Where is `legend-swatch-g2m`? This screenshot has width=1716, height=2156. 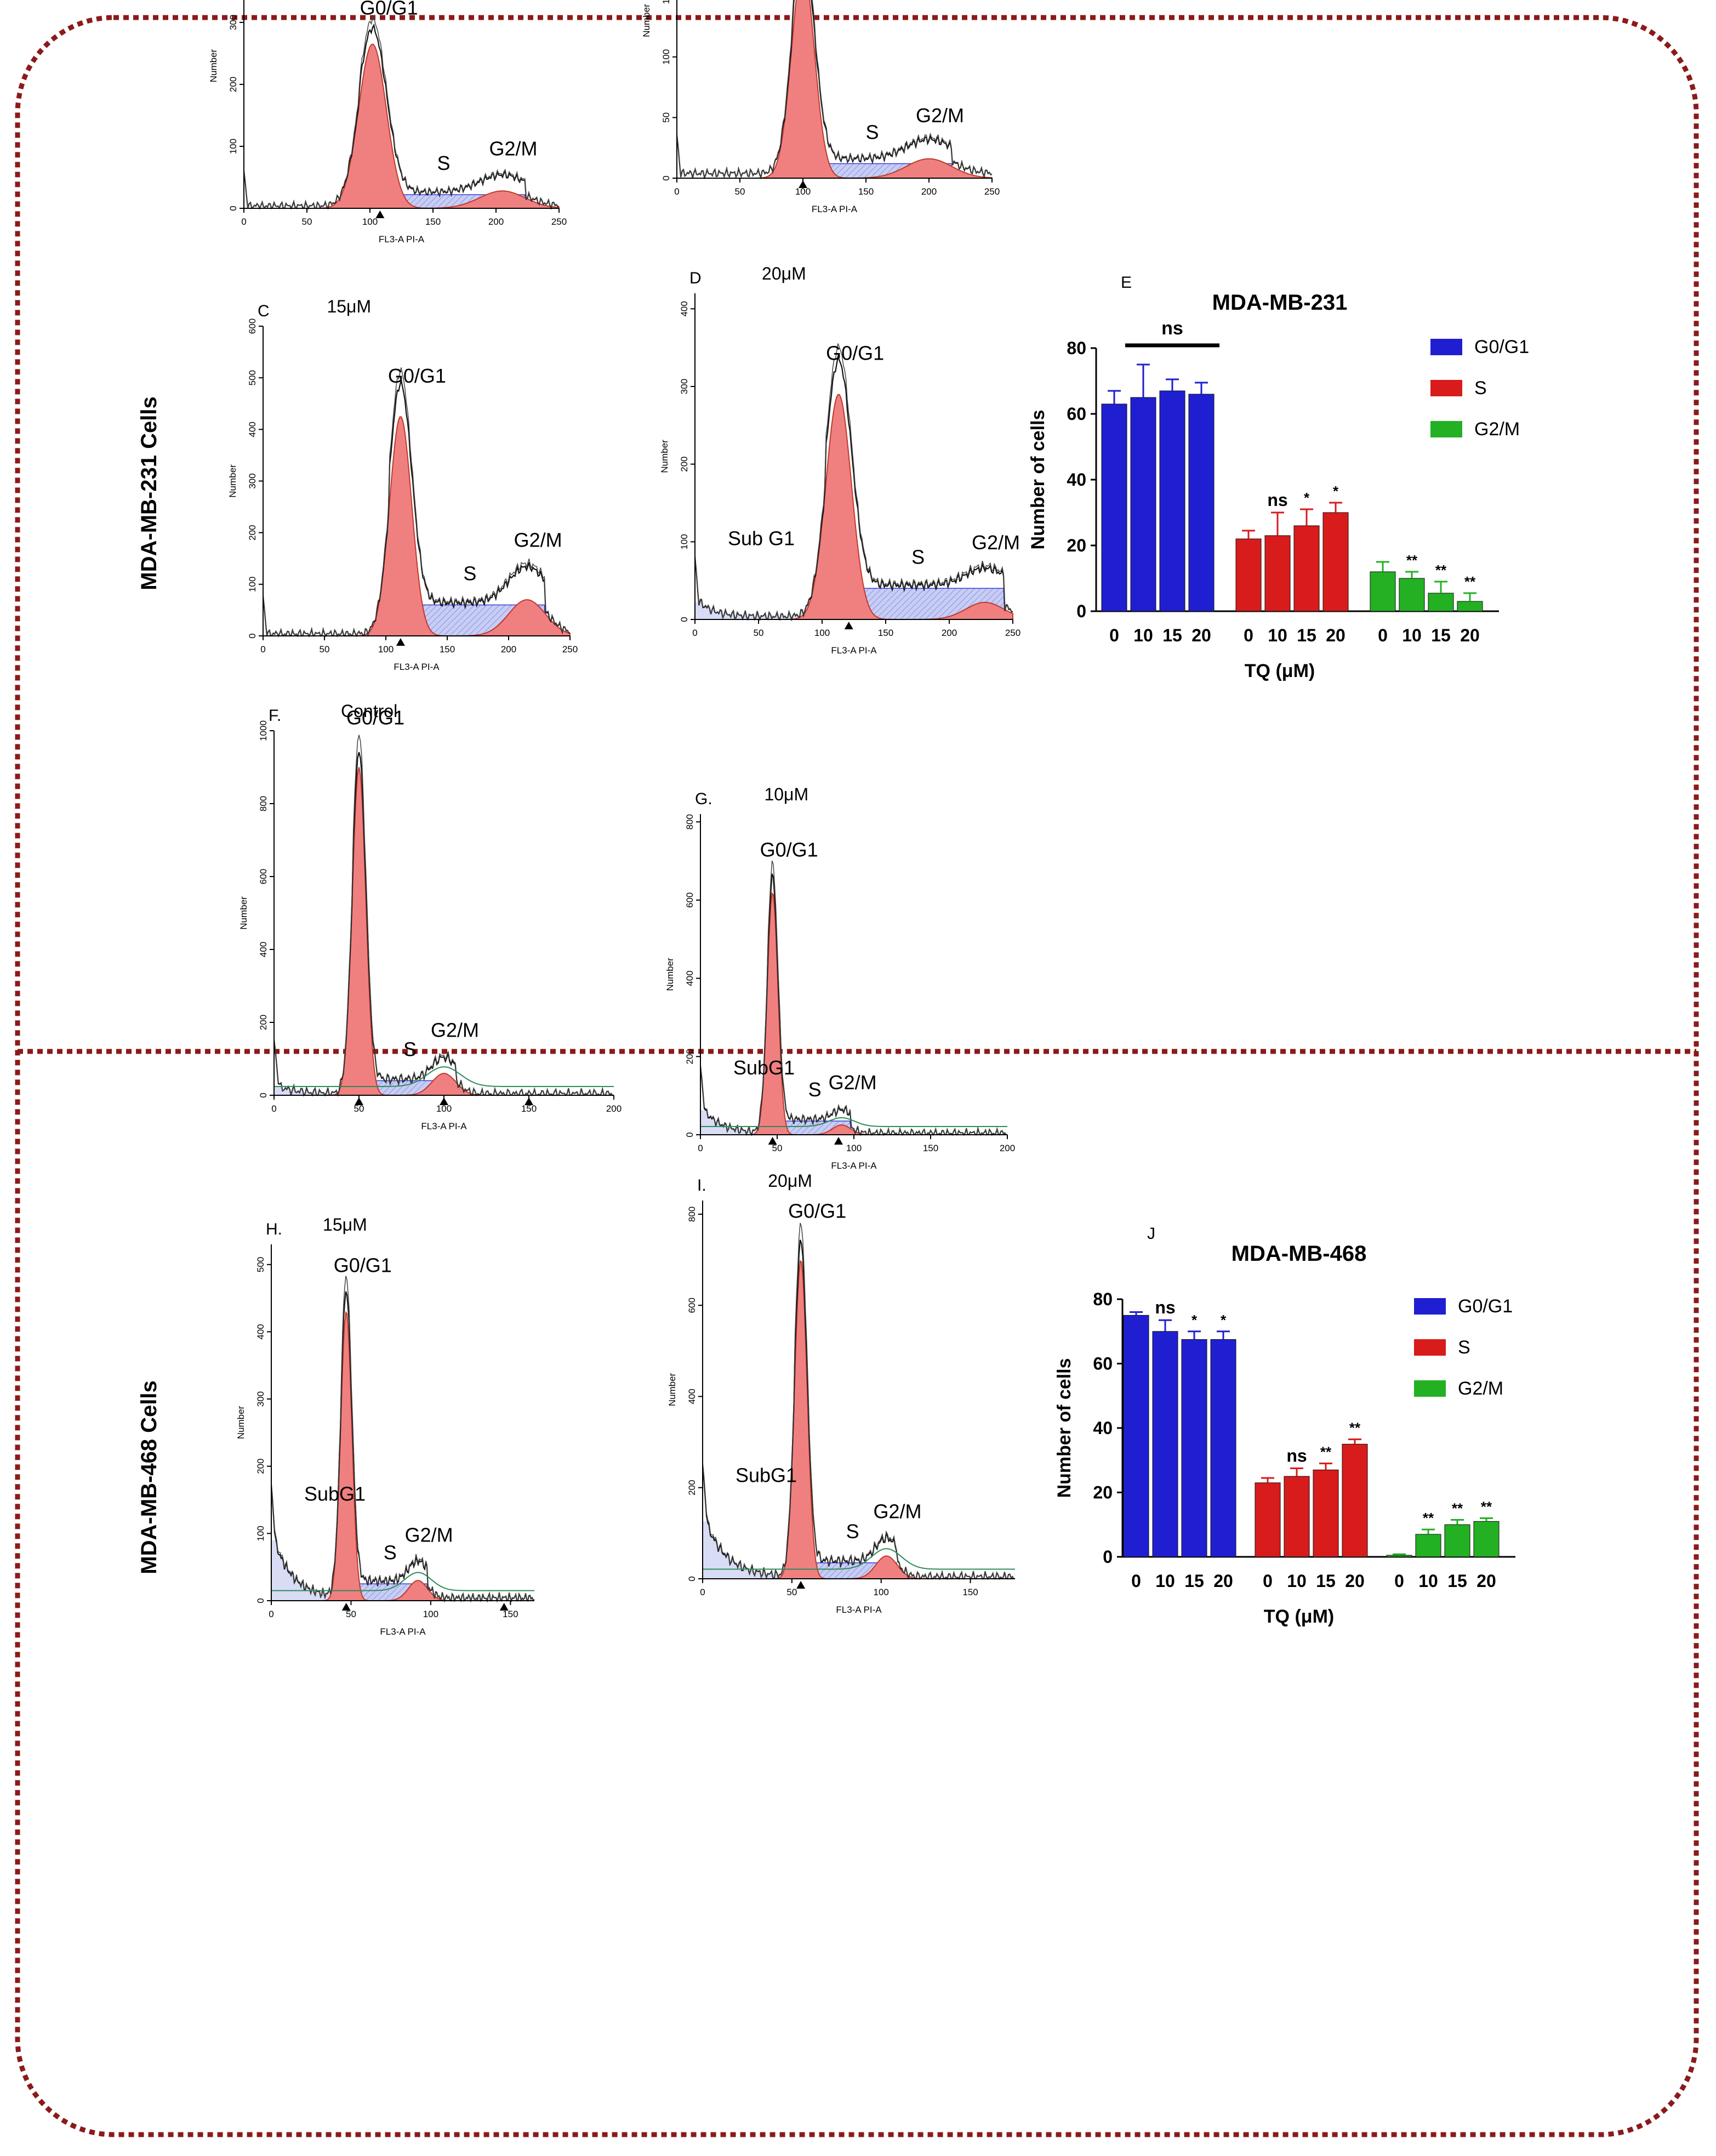 legend-swatch-g2m is located at coordinates (1446, 429).